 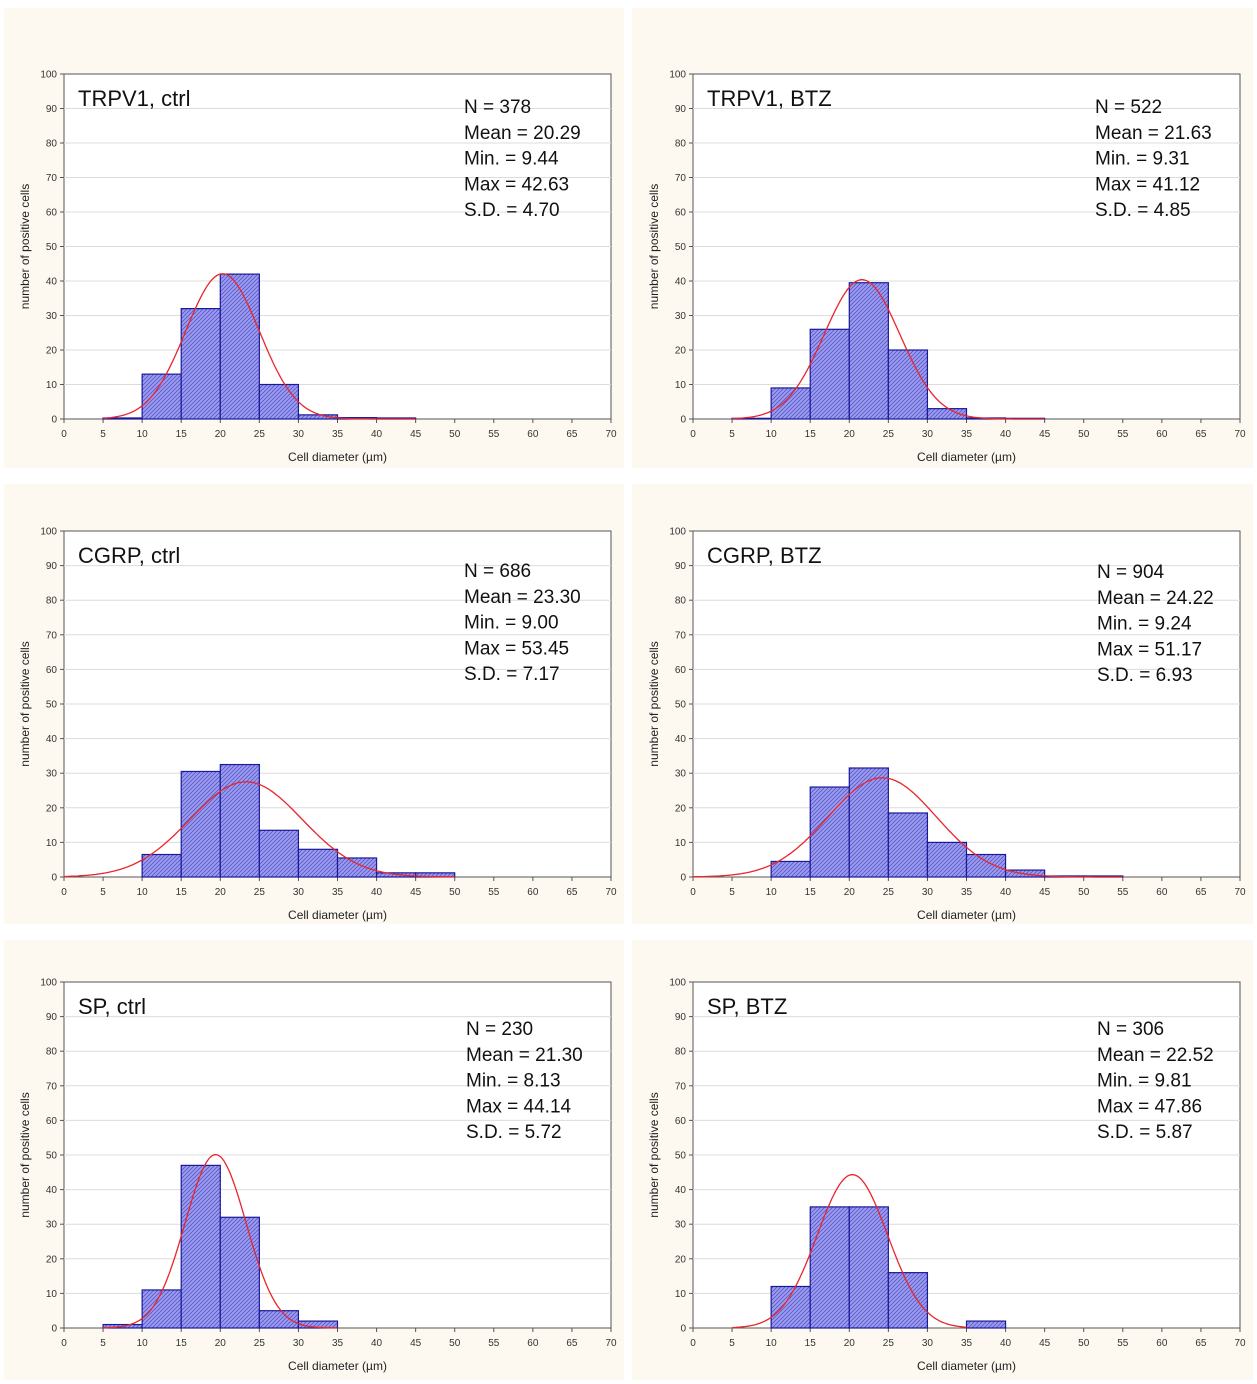 I want to click on stats-line: S.D. = 7.17, so click(x=512, y=674).